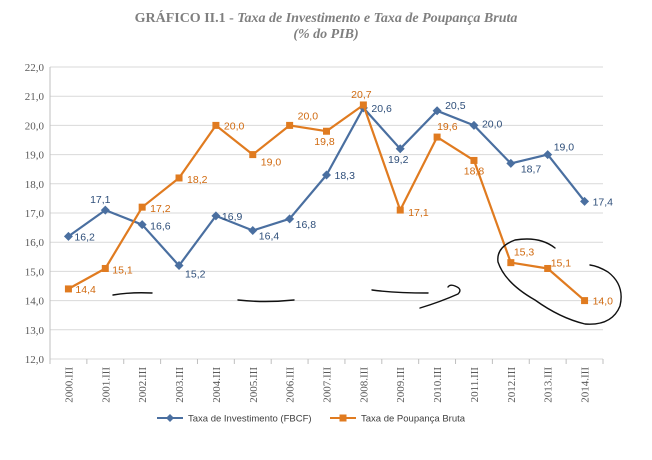 This screenshot has height=460, width=652. What do you see at coordinates (549, 385) in the screenshot?
I see `x-tick-label: 2013.III` at bounding box center [549, 385].